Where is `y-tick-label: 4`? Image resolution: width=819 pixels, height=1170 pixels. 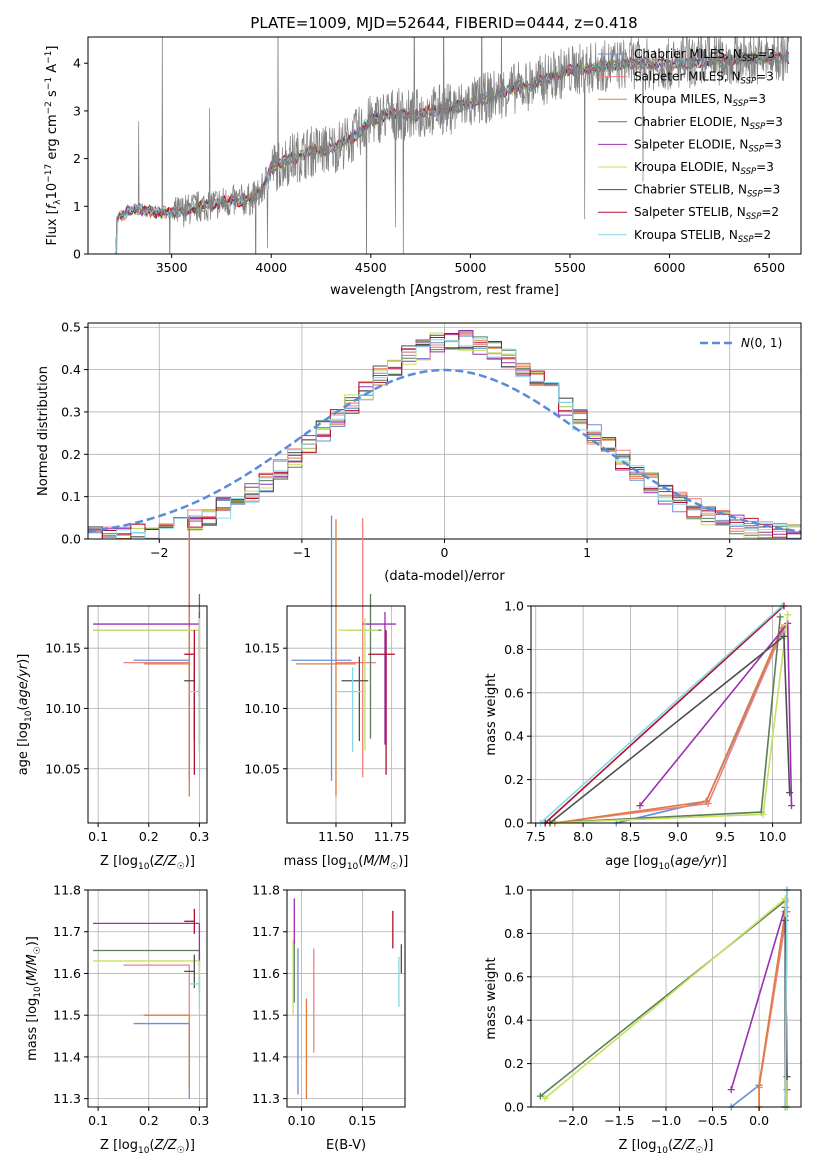 y-tick-label: 4 is located at coordinates (77, 63).